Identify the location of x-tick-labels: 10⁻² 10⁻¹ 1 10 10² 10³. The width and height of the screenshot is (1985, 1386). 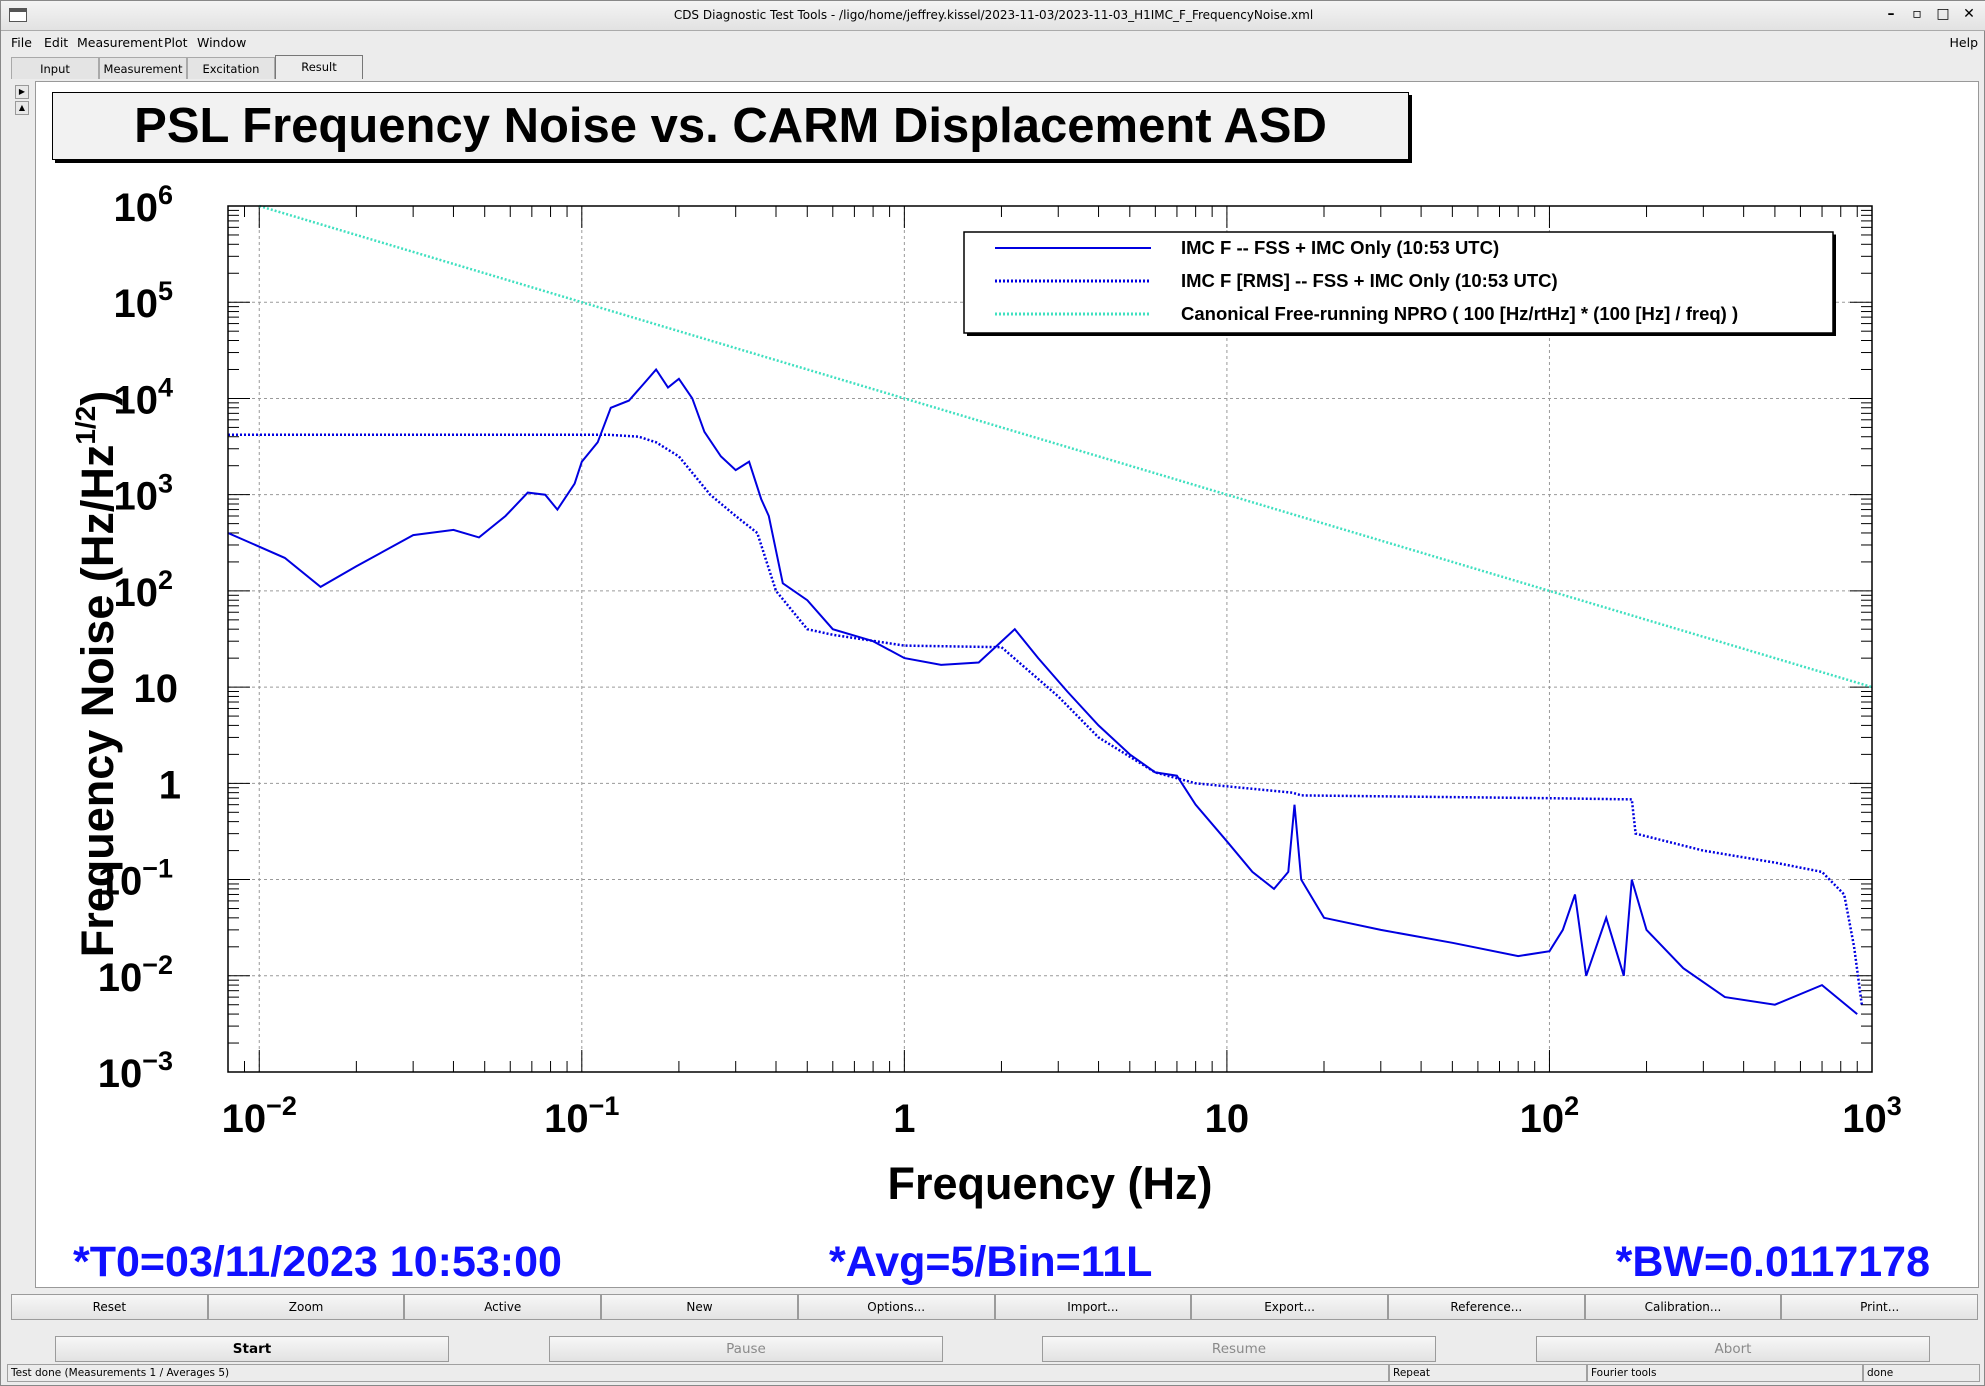
(1062, 1116).